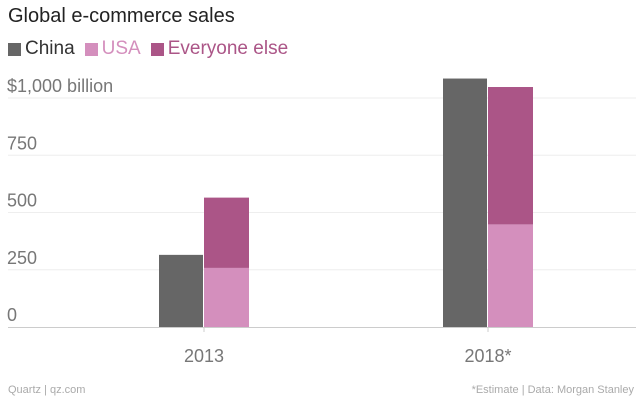  I want to click on legend: China USA Everyone else, so click(153, 49).